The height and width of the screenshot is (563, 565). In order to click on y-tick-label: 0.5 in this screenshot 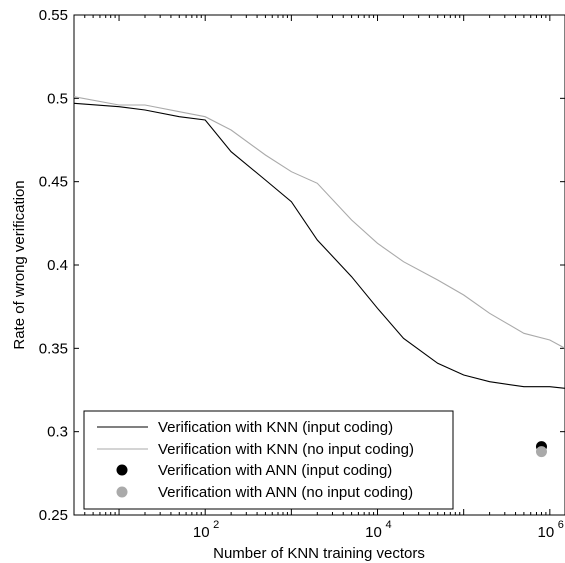, I will do `click(57, 98)`.